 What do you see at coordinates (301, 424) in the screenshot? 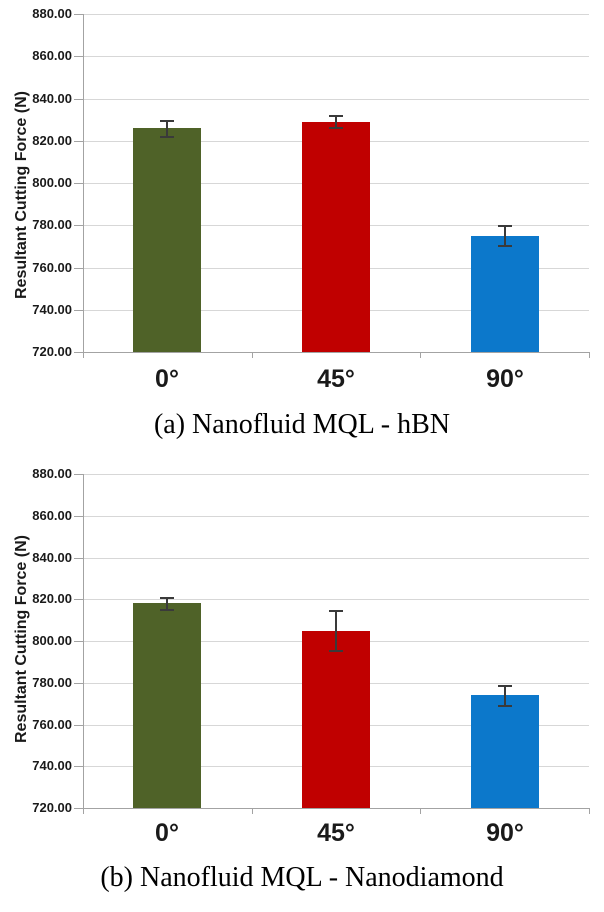
I see `chart-a-caption: (a) Nanofluid MQL - hBN` at bounding box center [301, 424].